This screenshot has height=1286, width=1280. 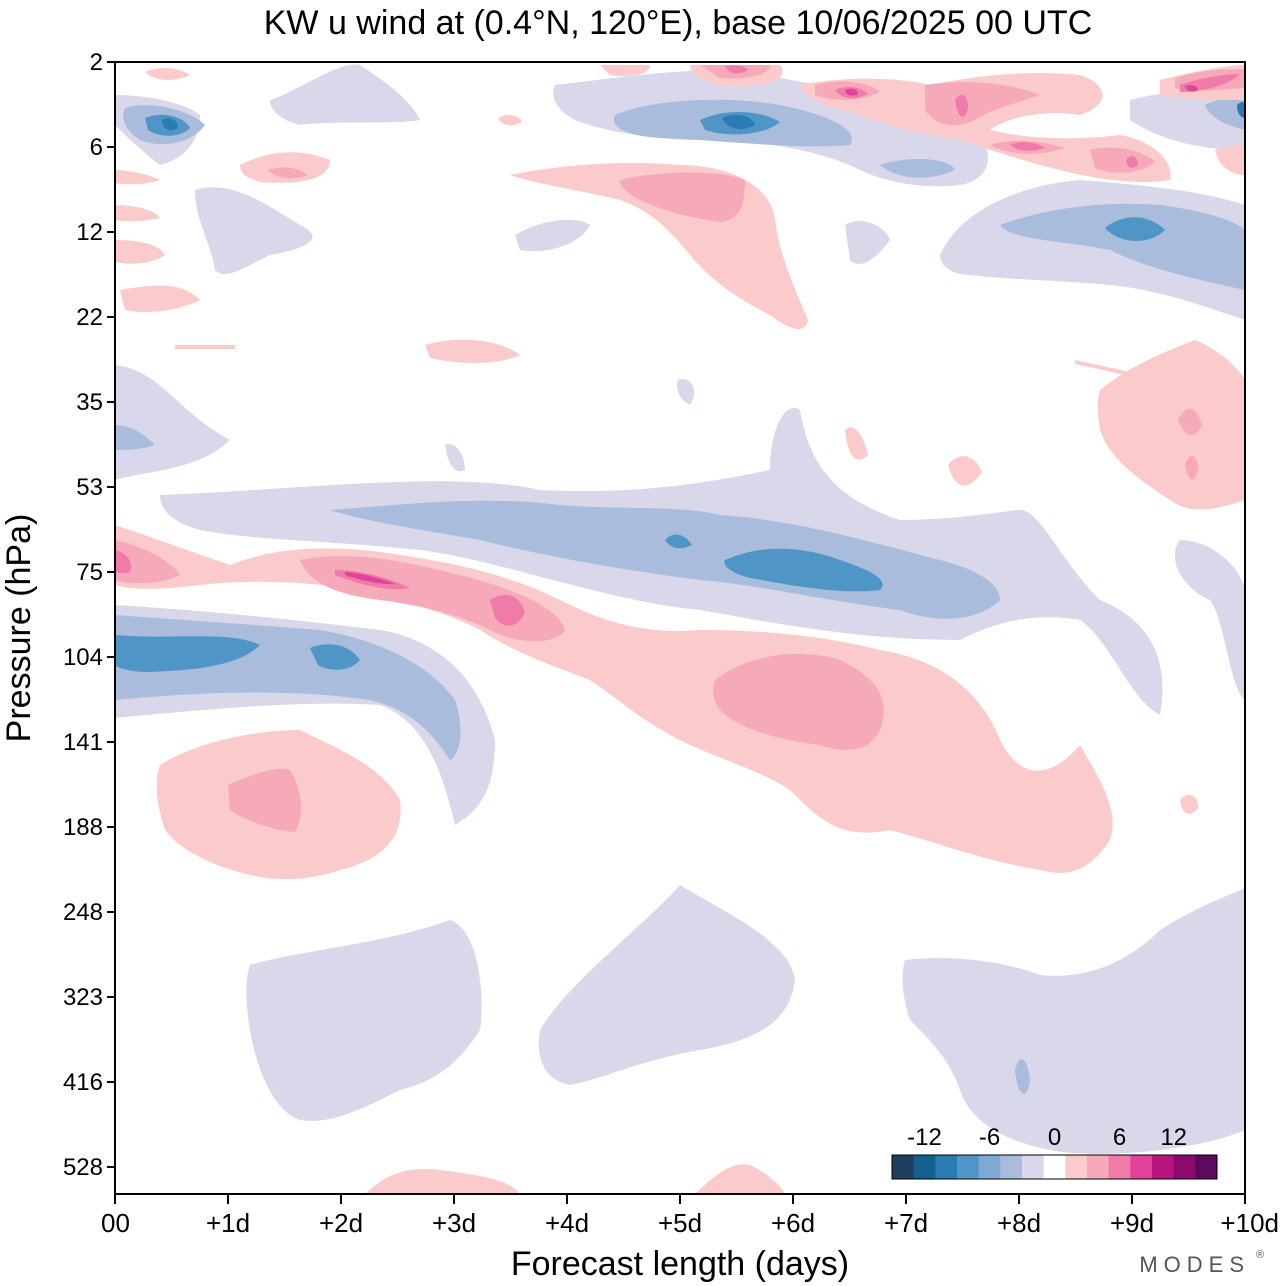 I want to click on contour-pos9-top-f, so click(x=736, y=69).